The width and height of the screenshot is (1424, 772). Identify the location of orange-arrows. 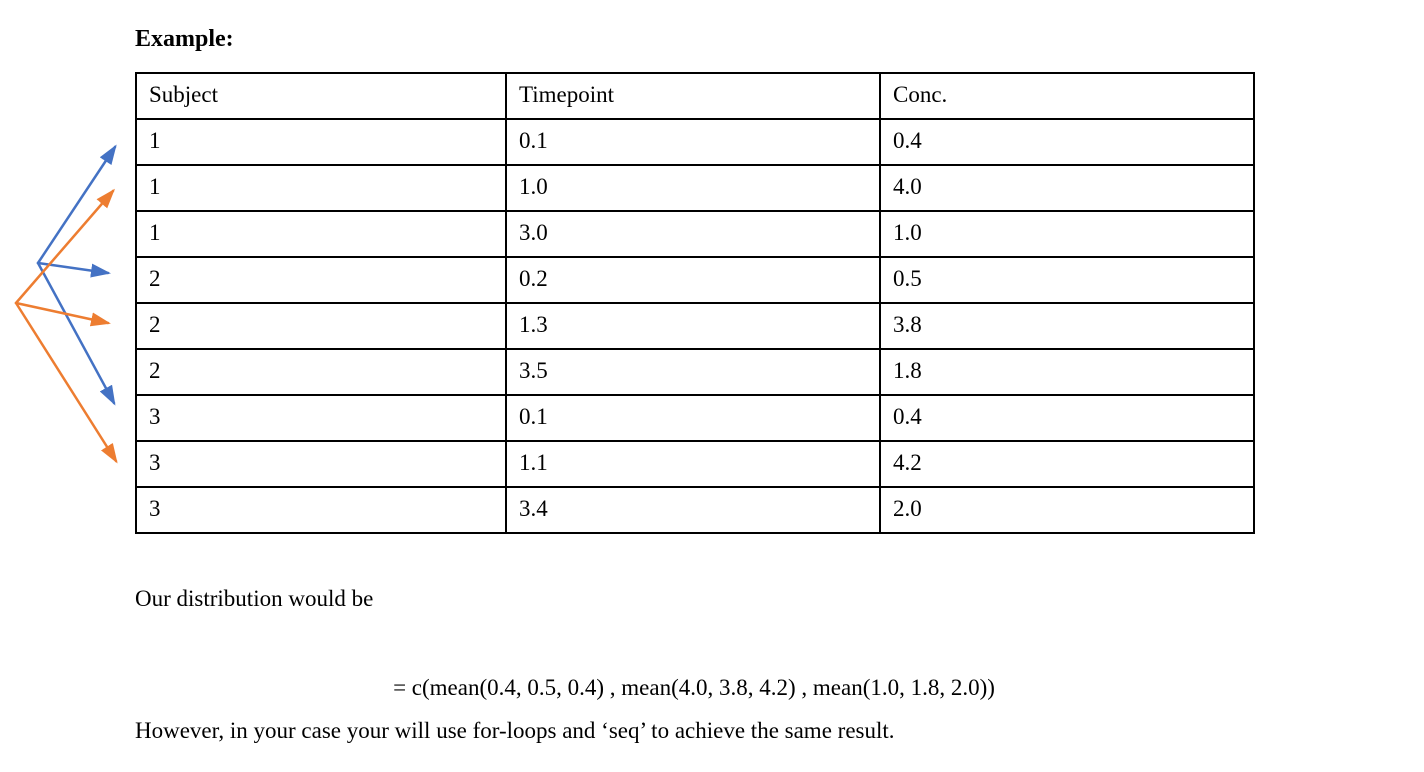
(66, 326).